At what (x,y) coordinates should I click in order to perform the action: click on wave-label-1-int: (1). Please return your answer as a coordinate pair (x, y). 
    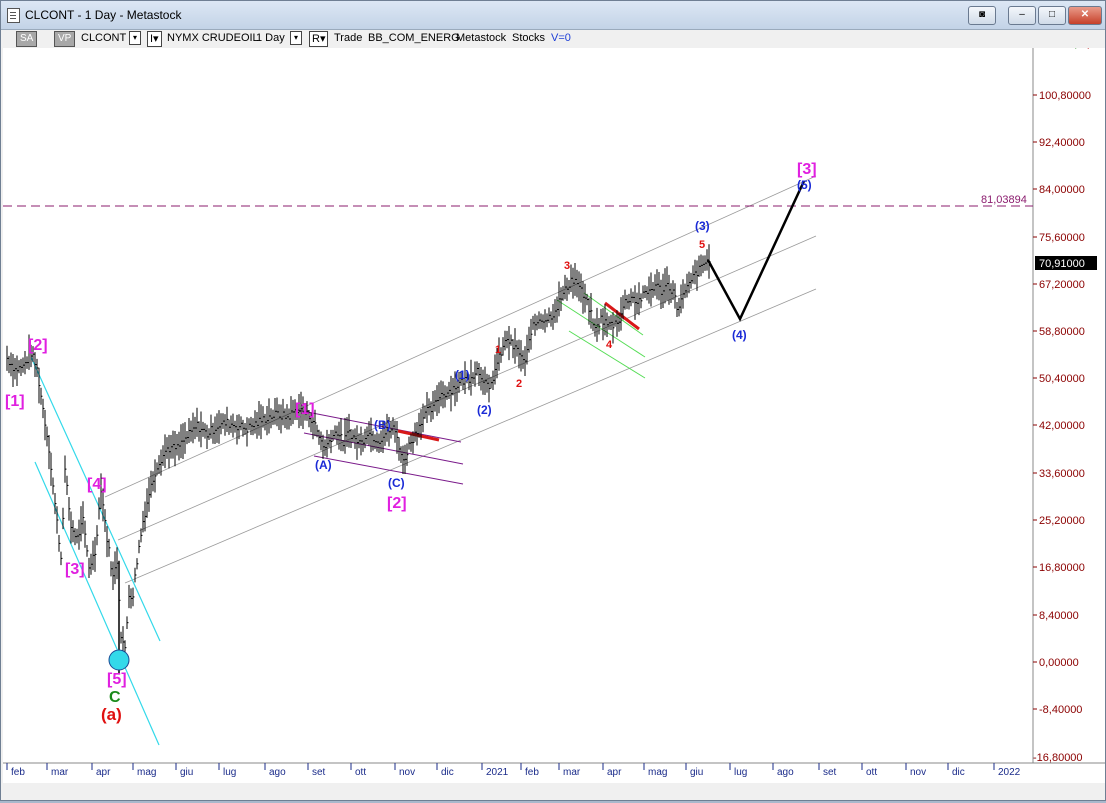
    Looking at the image, I should click on (462, 375).